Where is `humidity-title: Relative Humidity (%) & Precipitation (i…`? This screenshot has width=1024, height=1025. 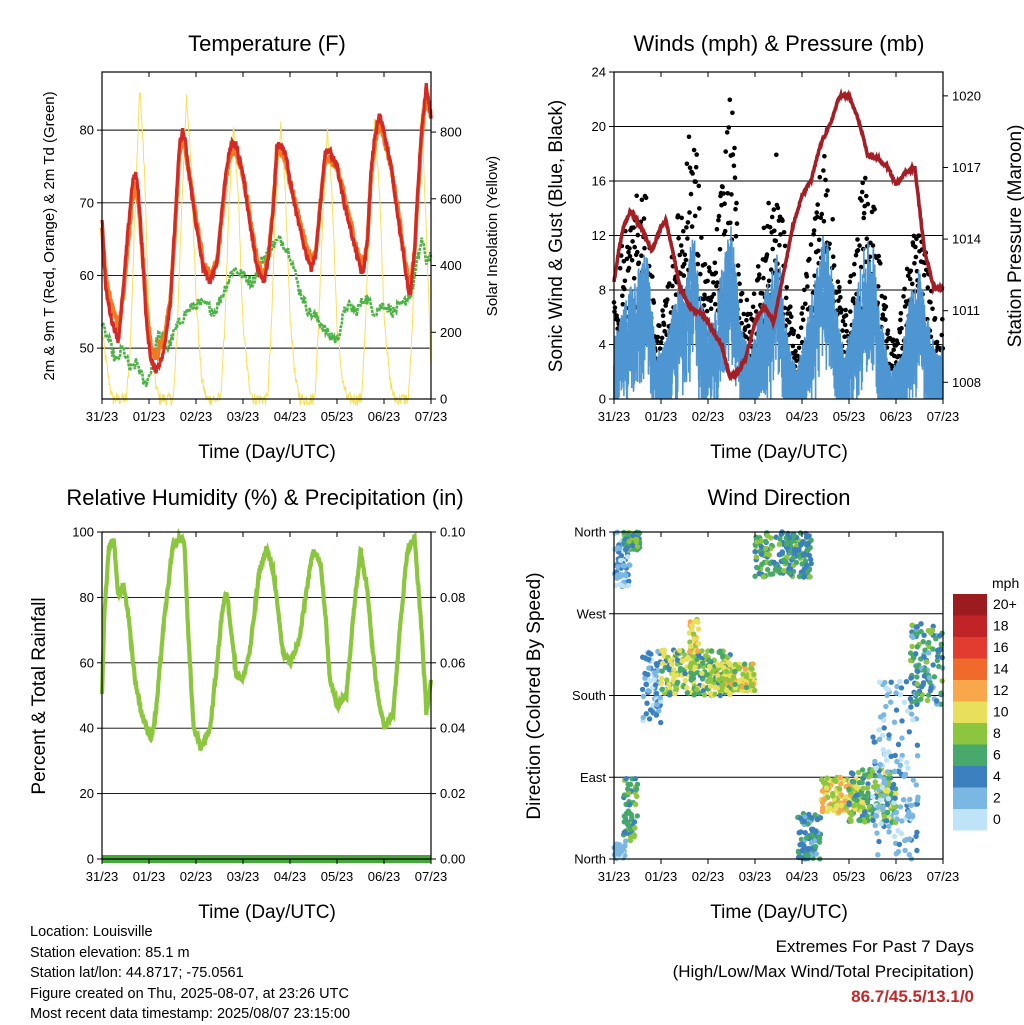 humidity-title: Relative Humidity (%) & Precipitation (i… is located at coordinates (264, 497).